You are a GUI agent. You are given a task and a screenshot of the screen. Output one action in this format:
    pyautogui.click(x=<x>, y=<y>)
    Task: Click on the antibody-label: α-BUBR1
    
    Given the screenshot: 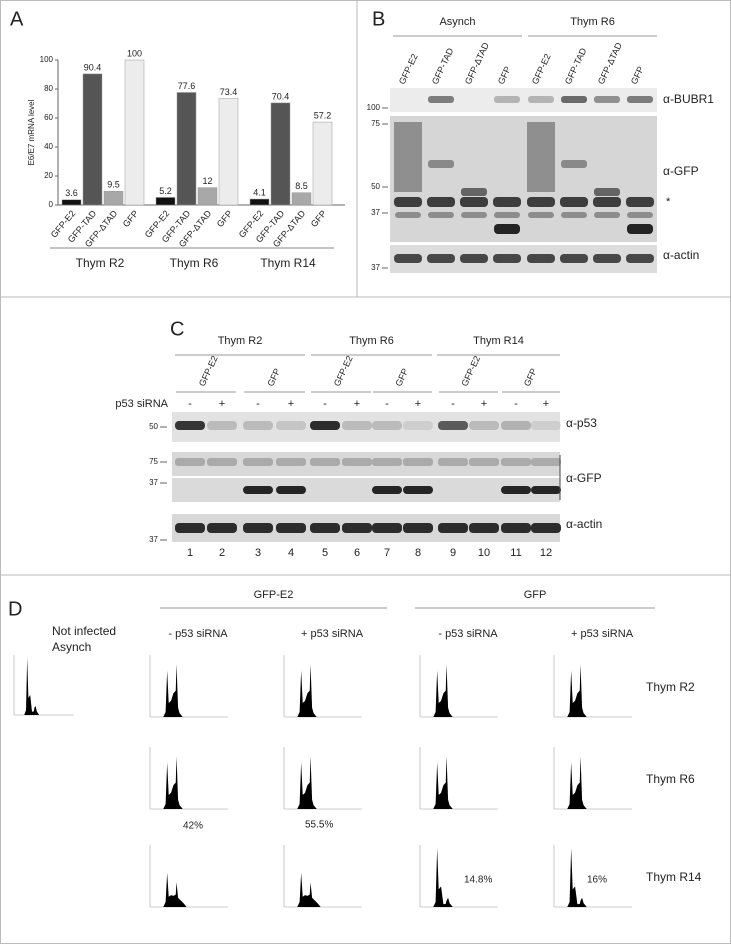 What is the action you would take?
    pyautogui.click(x=688, y=99)
    